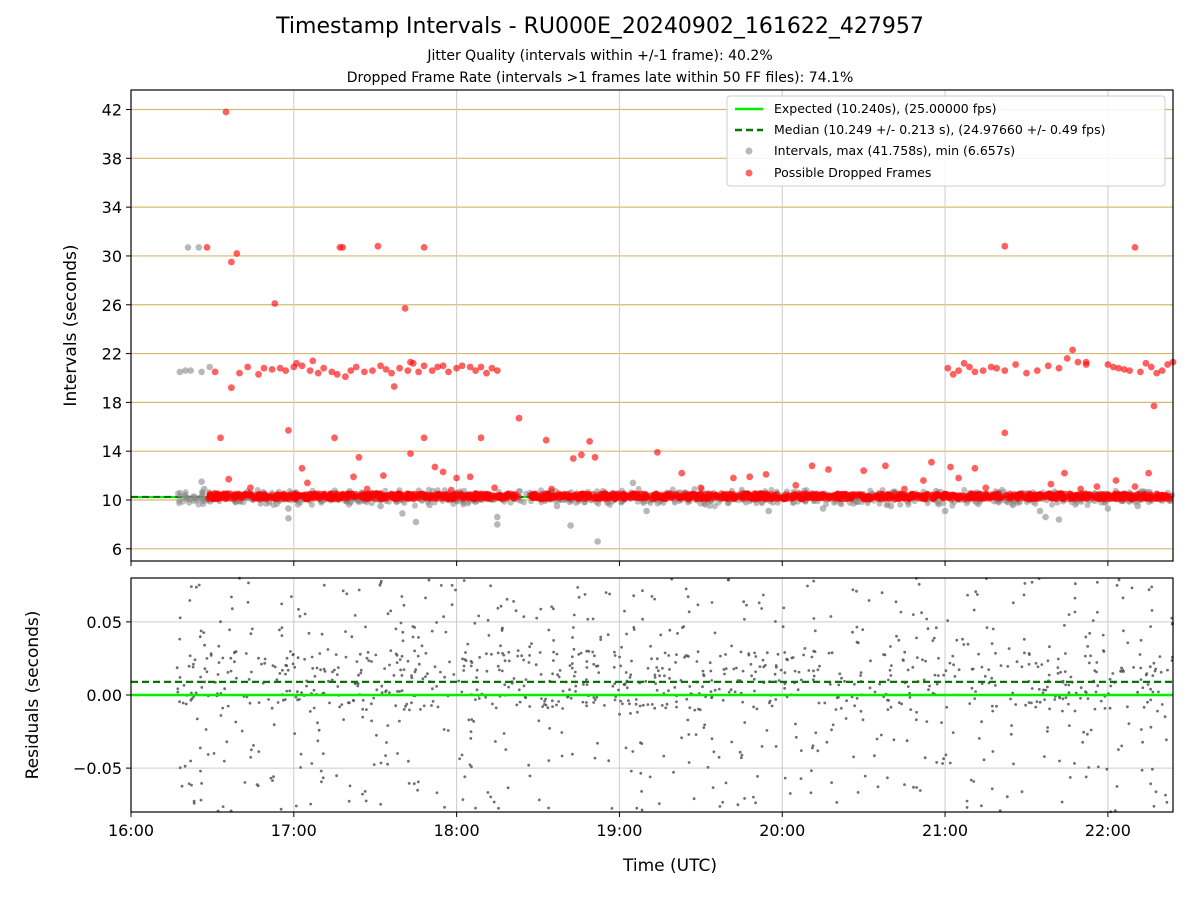 The image size is (1200, 900). I want to click on residuals-y-ticks: −0.05 0.00 0.05, so click(102, 695).